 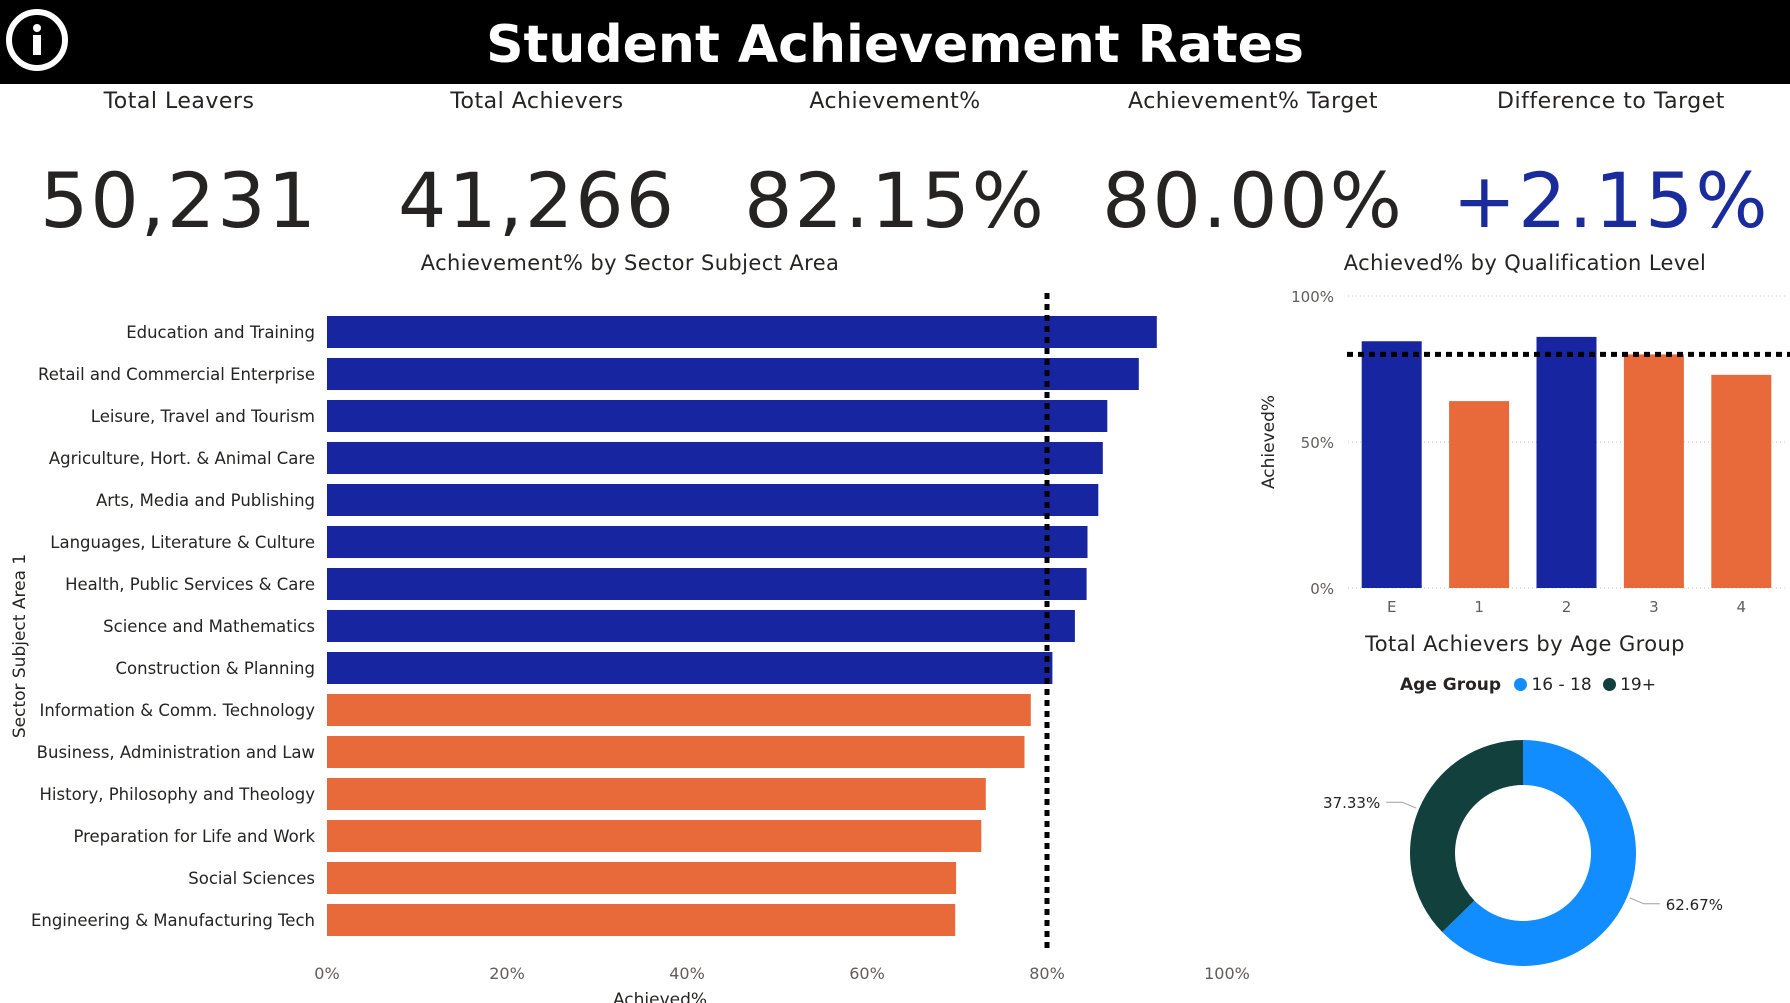 I want to click on header-bar: Student Achievement Rates, so click(x=895, y=42).